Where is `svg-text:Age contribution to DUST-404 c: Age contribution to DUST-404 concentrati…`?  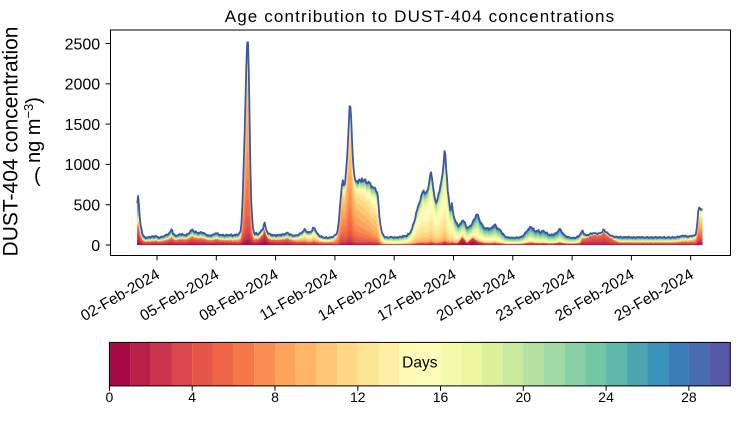
svg-text:Age contribution to DUST-404 c: Age contribution to DUST-404 concentrati… is located at coordinates (420, 16).